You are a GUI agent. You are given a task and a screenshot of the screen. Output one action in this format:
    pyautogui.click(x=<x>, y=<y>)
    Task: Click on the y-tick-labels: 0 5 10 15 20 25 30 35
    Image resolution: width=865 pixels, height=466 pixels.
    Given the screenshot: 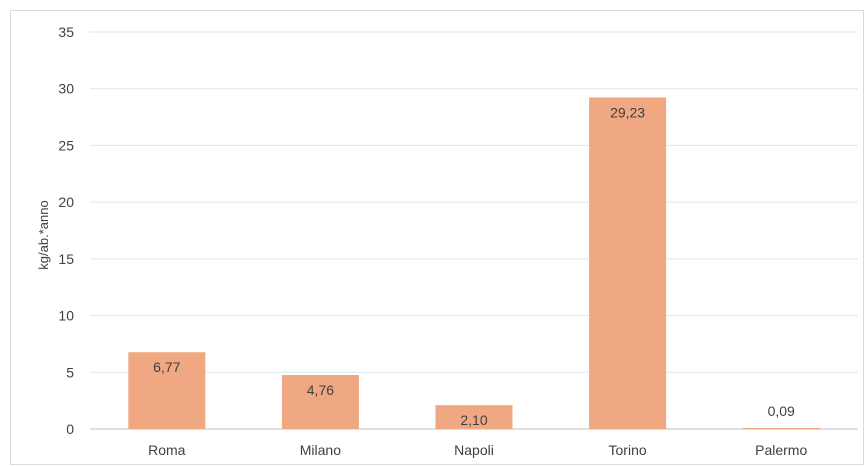 What is the action you would take?
    pyautogui.click(x=66, y=230)
    